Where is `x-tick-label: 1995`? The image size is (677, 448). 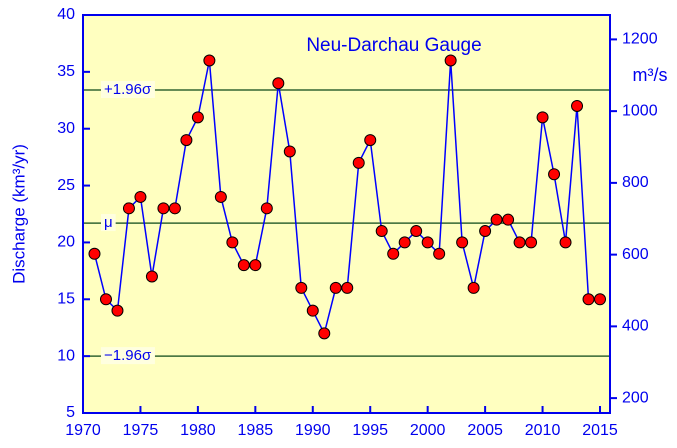 x-tick-label: 1995 is located at coordinates (370, 430).